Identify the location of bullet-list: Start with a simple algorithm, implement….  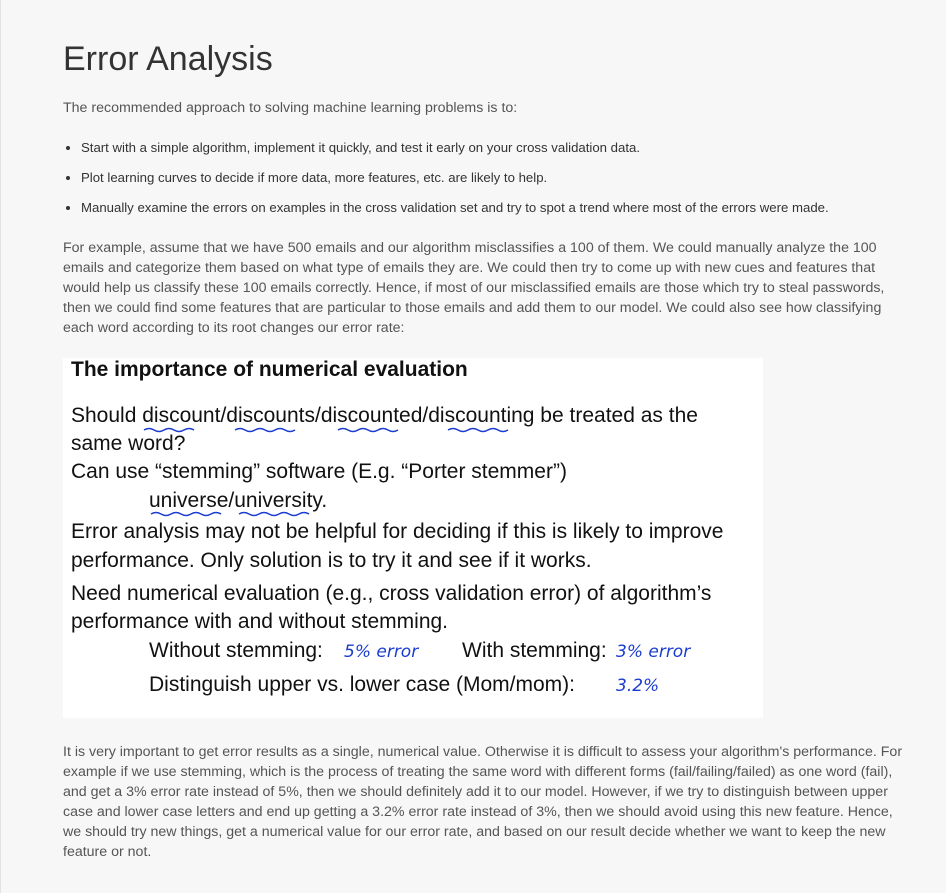
(446, 183).